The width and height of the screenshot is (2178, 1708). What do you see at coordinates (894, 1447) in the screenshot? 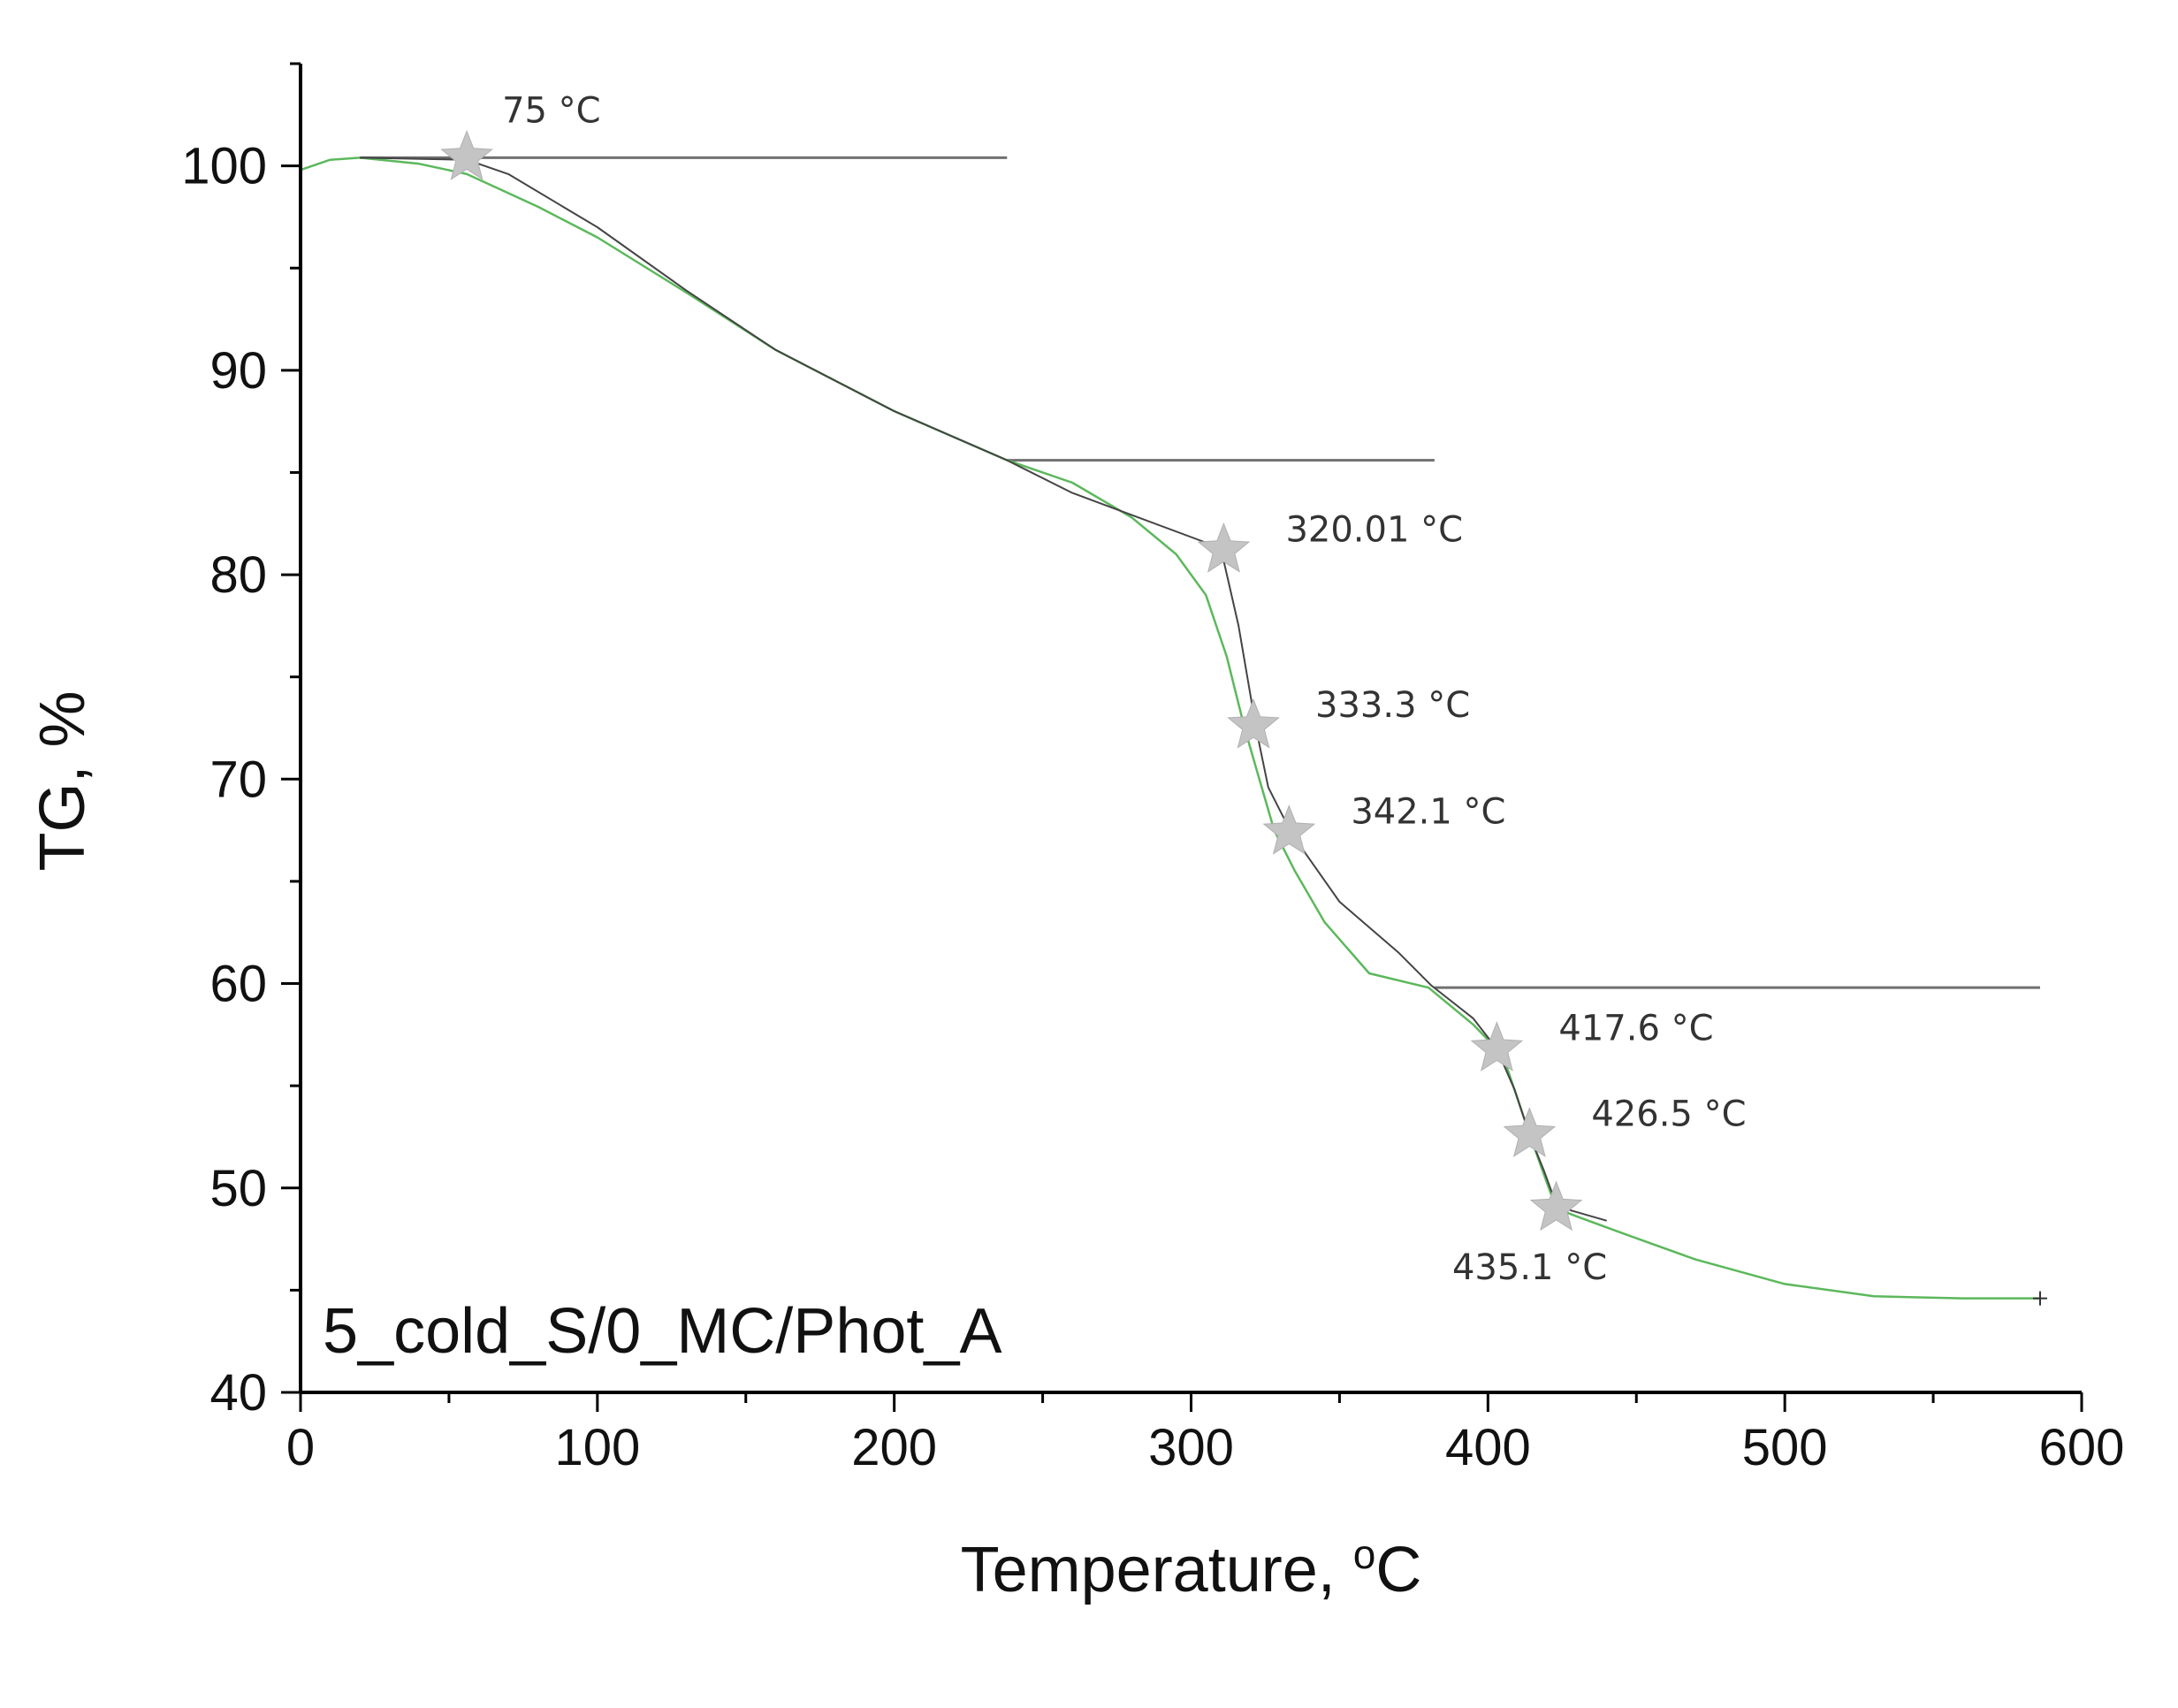
I see `x-tick-label-200: 200` at bounding box center [894, 1447].